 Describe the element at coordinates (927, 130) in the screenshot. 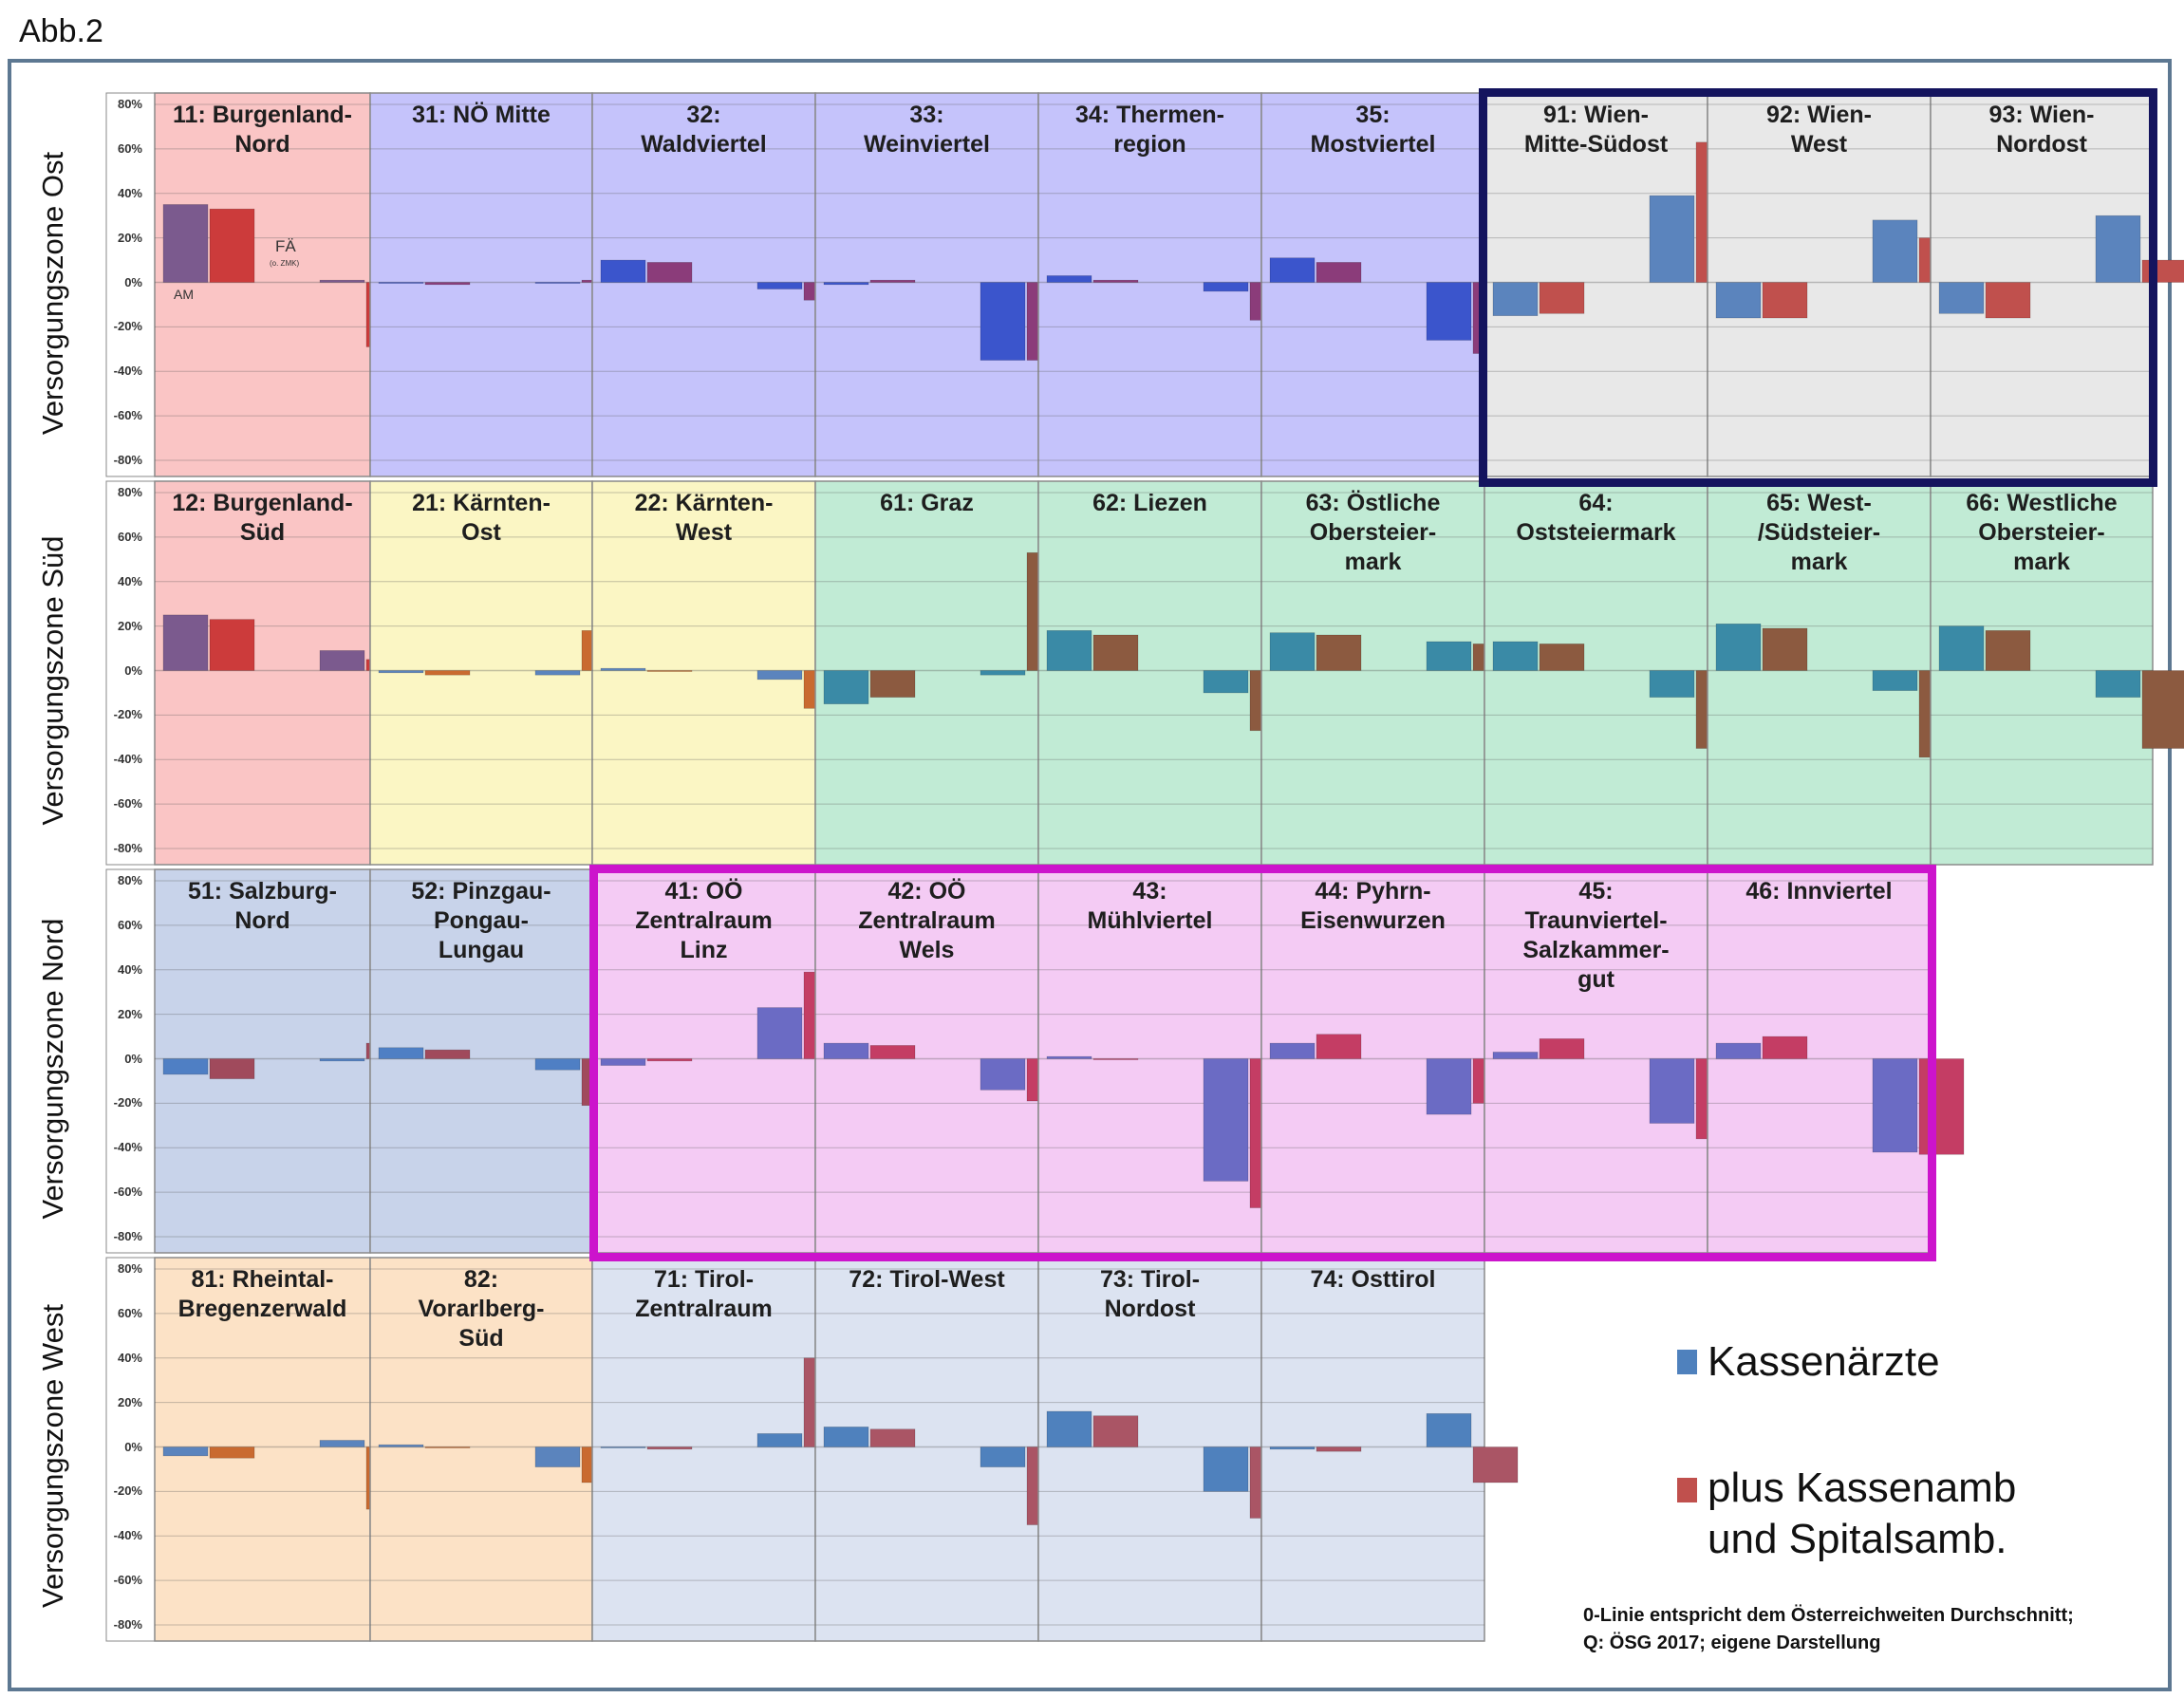

I see `panel-title: 33: Weinviertel` at that location.